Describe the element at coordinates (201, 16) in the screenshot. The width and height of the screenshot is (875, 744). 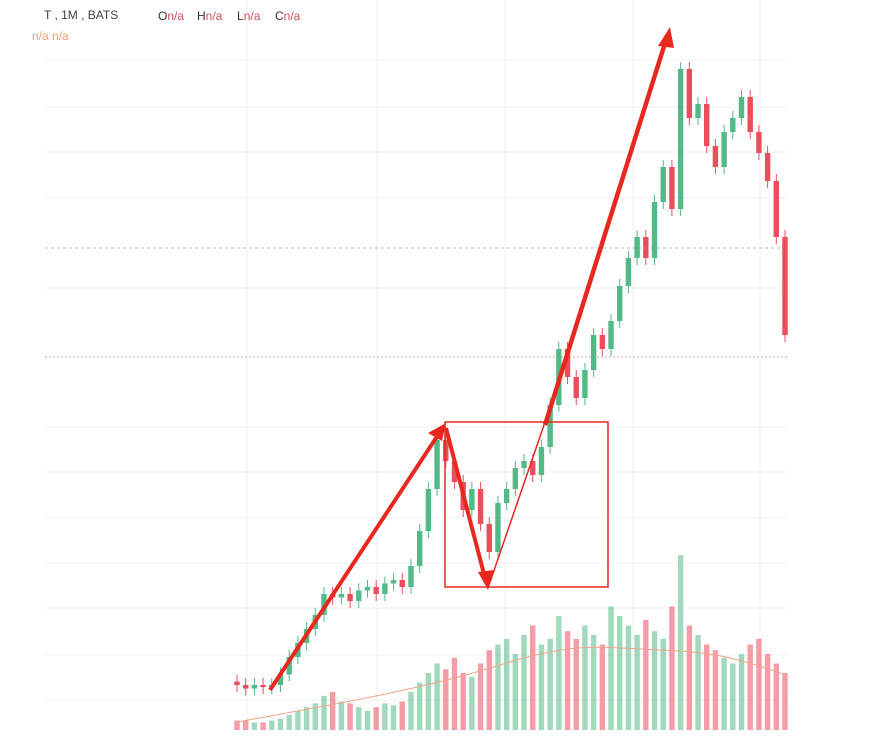
I see `h-label: H` at that location.